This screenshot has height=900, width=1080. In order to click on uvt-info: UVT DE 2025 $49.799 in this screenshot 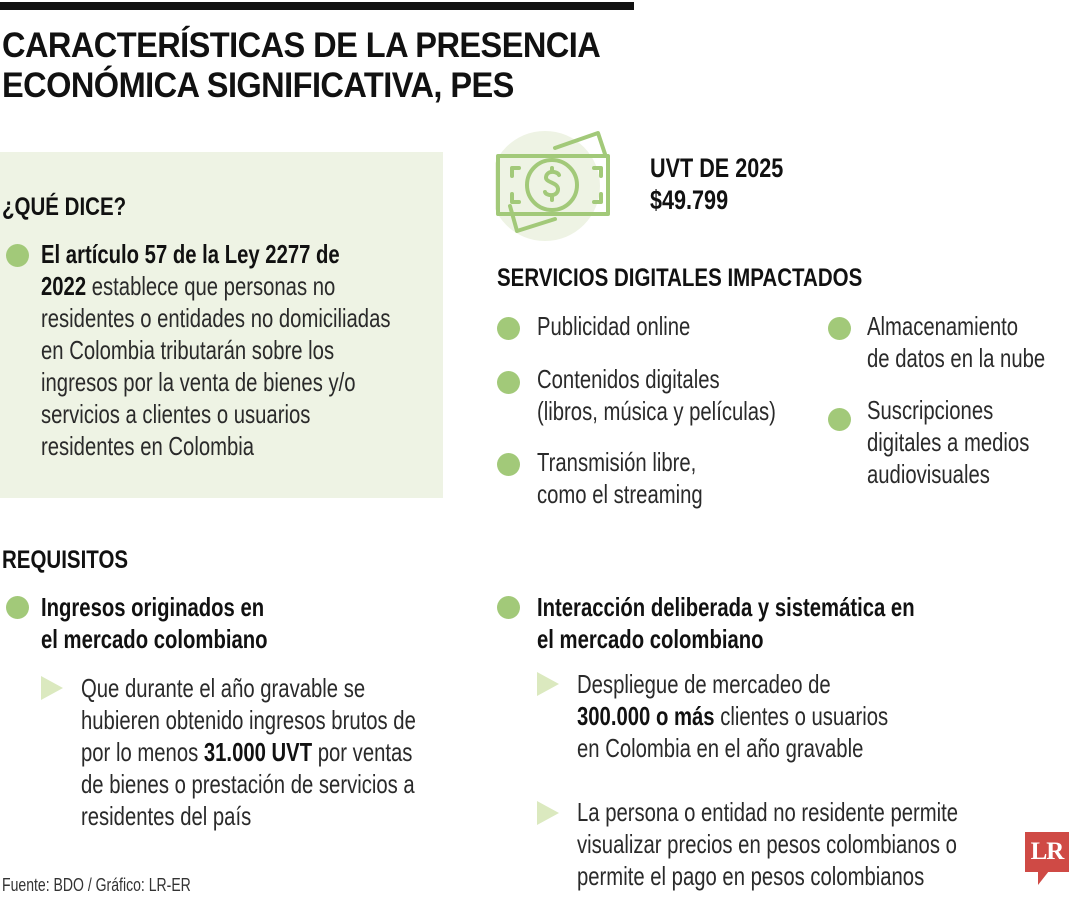, I will do `click(716, 184)`.